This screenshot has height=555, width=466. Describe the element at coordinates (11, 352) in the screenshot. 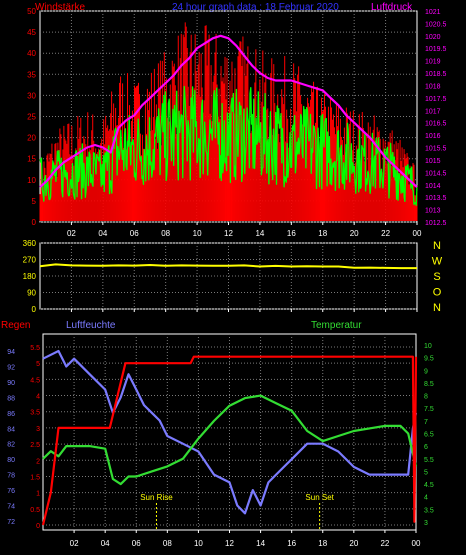

I see `humidity-y-tick: 94` at that location.